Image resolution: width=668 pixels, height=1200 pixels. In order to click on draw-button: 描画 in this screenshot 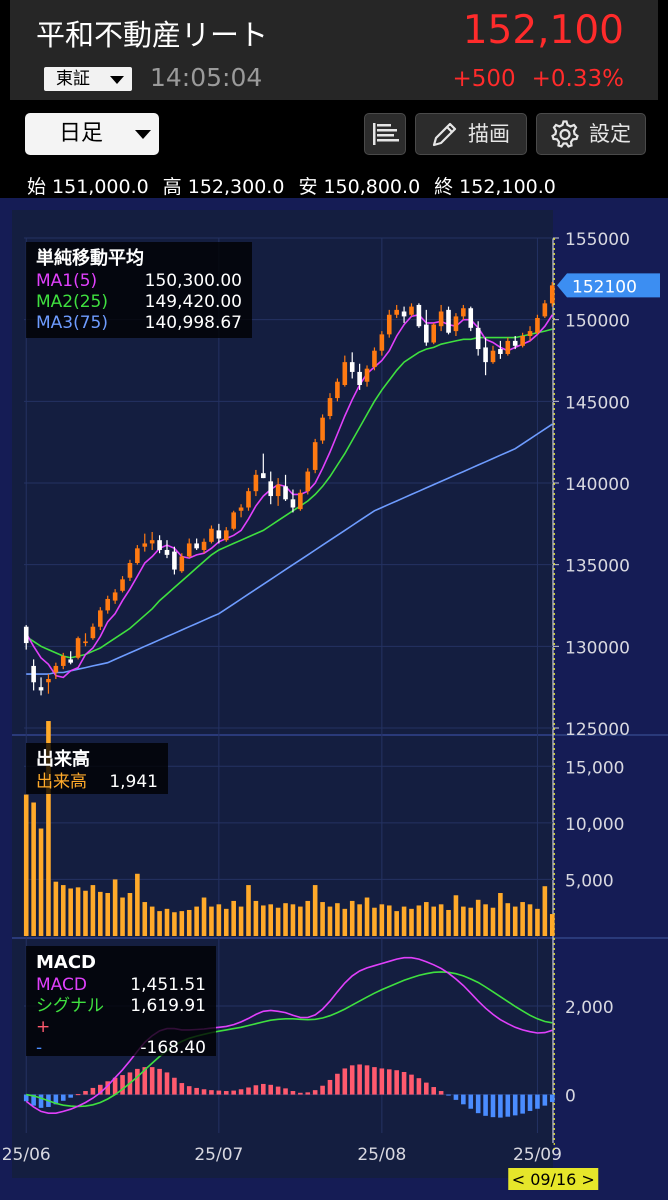, I will do `click(471, 134)`.